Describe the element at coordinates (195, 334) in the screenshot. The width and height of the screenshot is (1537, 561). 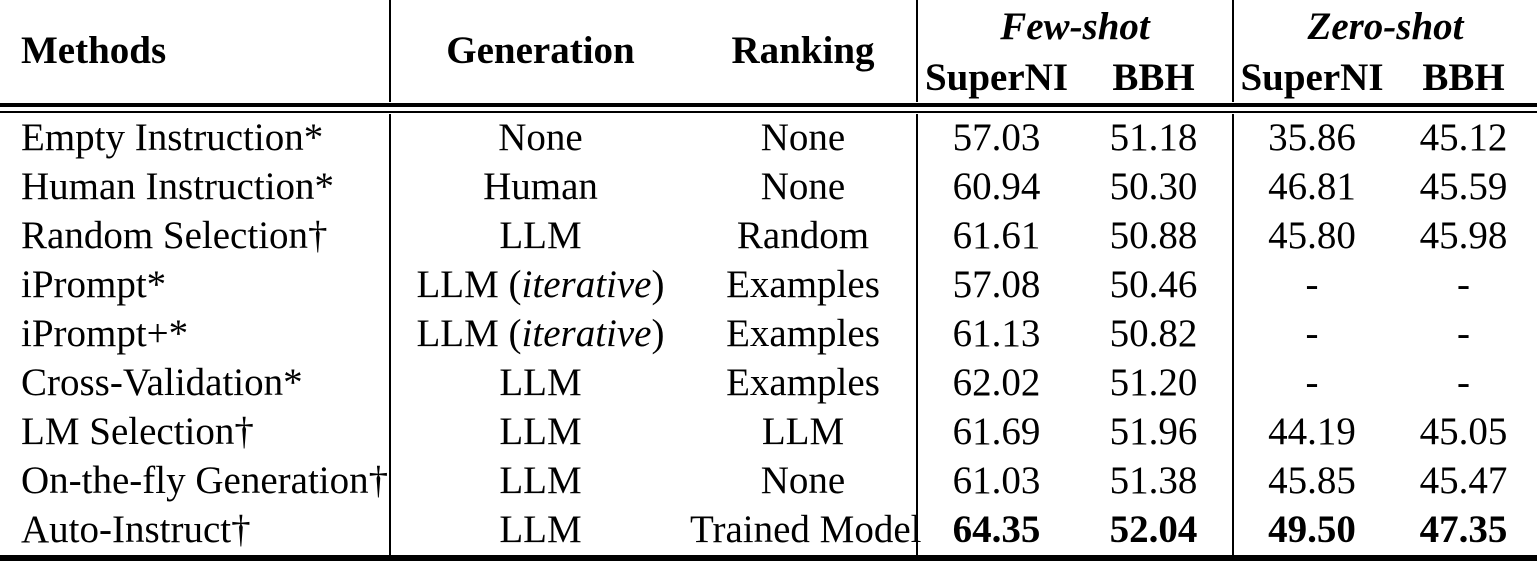
I see `cell-method: iPrompt+*` at that location.